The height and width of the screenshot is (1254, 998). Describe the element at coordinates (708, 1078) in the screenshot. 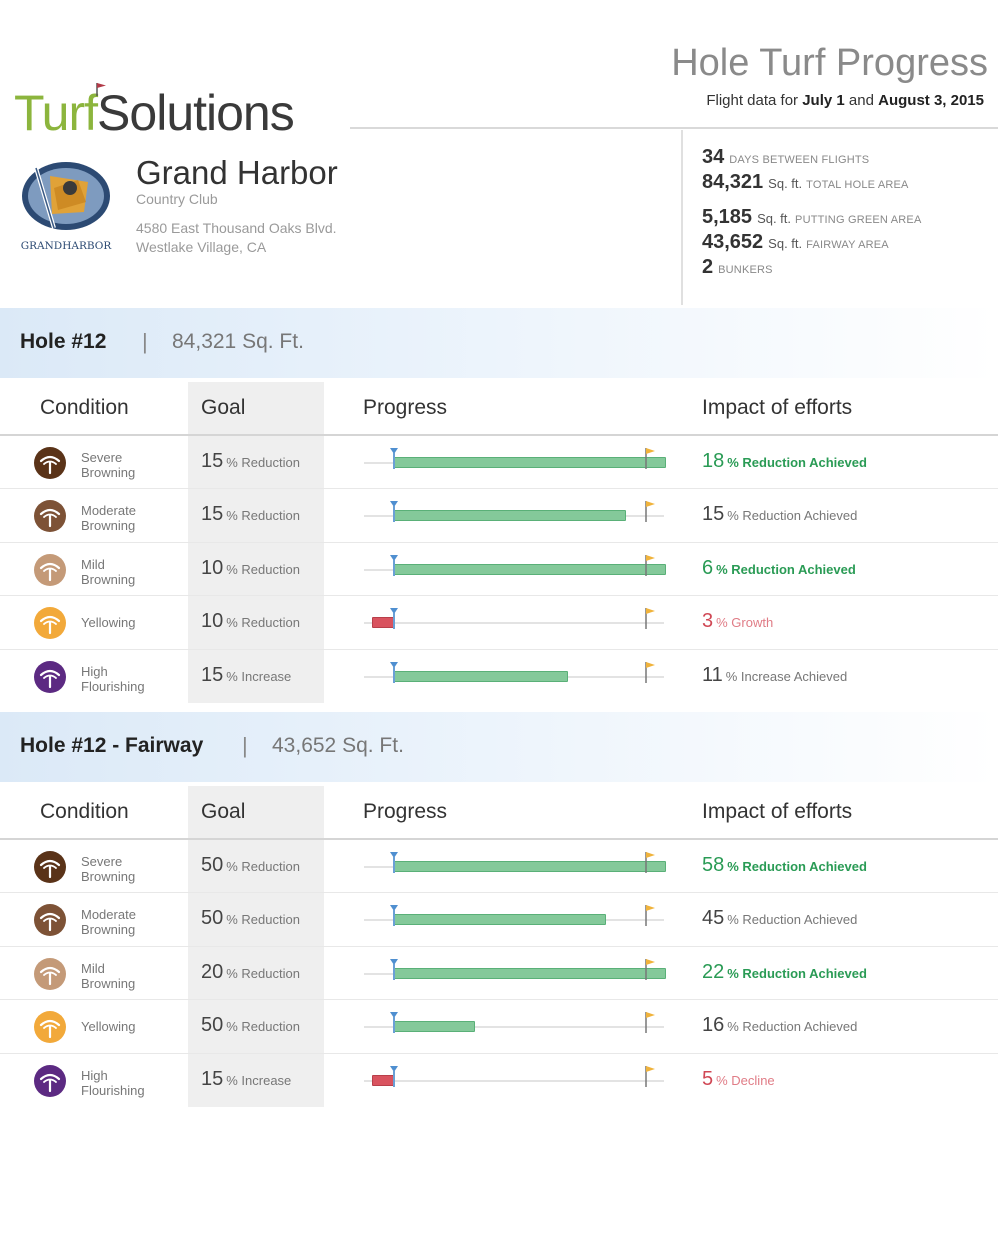

I see `impact-number: 5` at that location.